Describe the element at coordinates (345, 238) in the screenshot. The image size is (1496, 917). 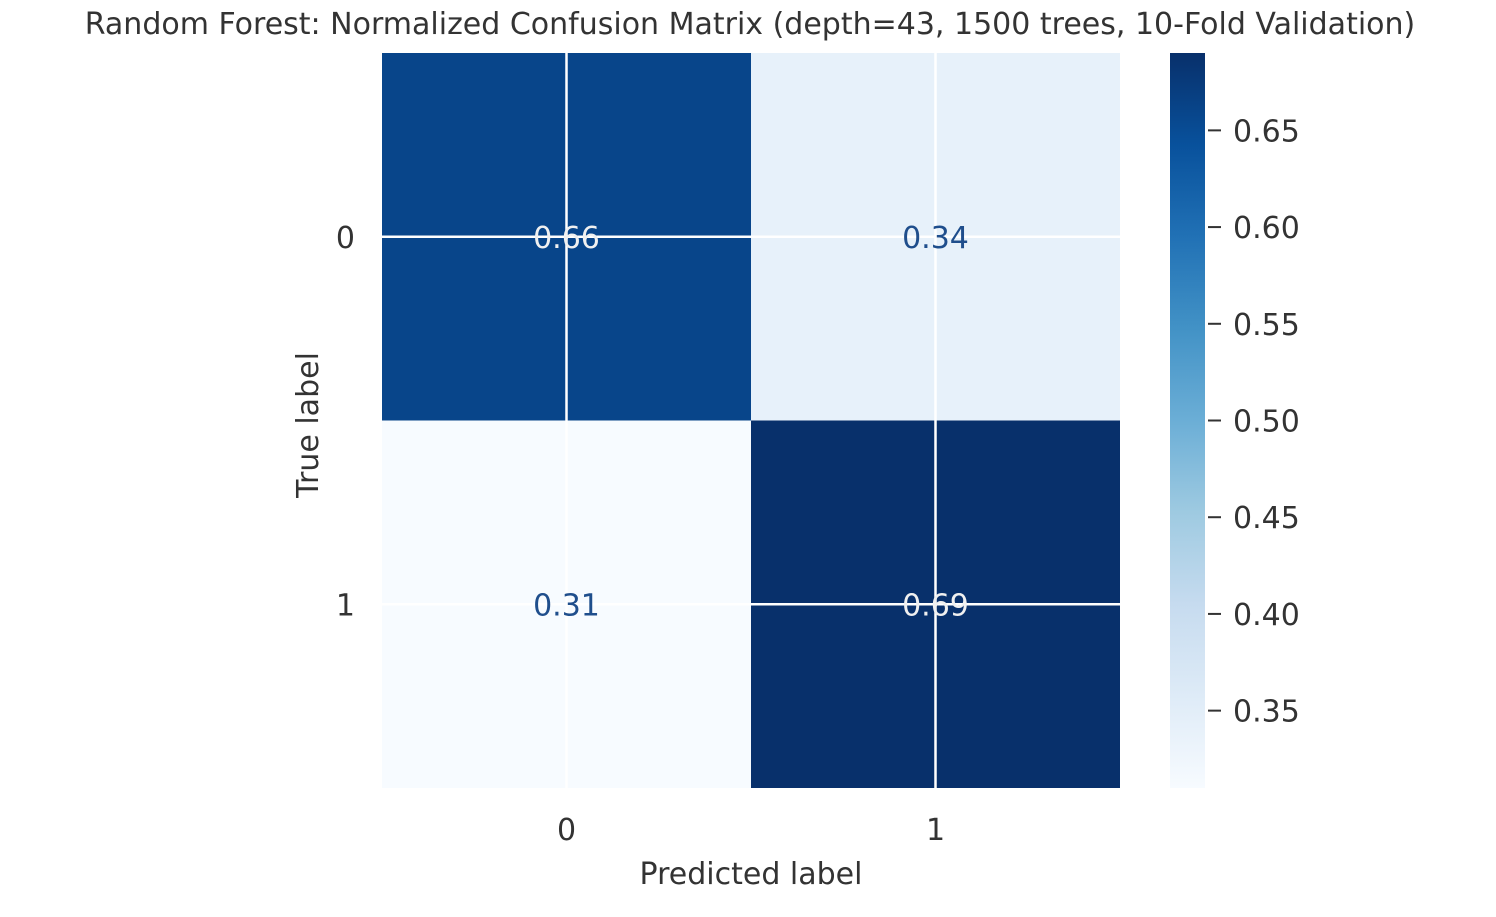
I see `y-tick-label-0: 0` at that location.